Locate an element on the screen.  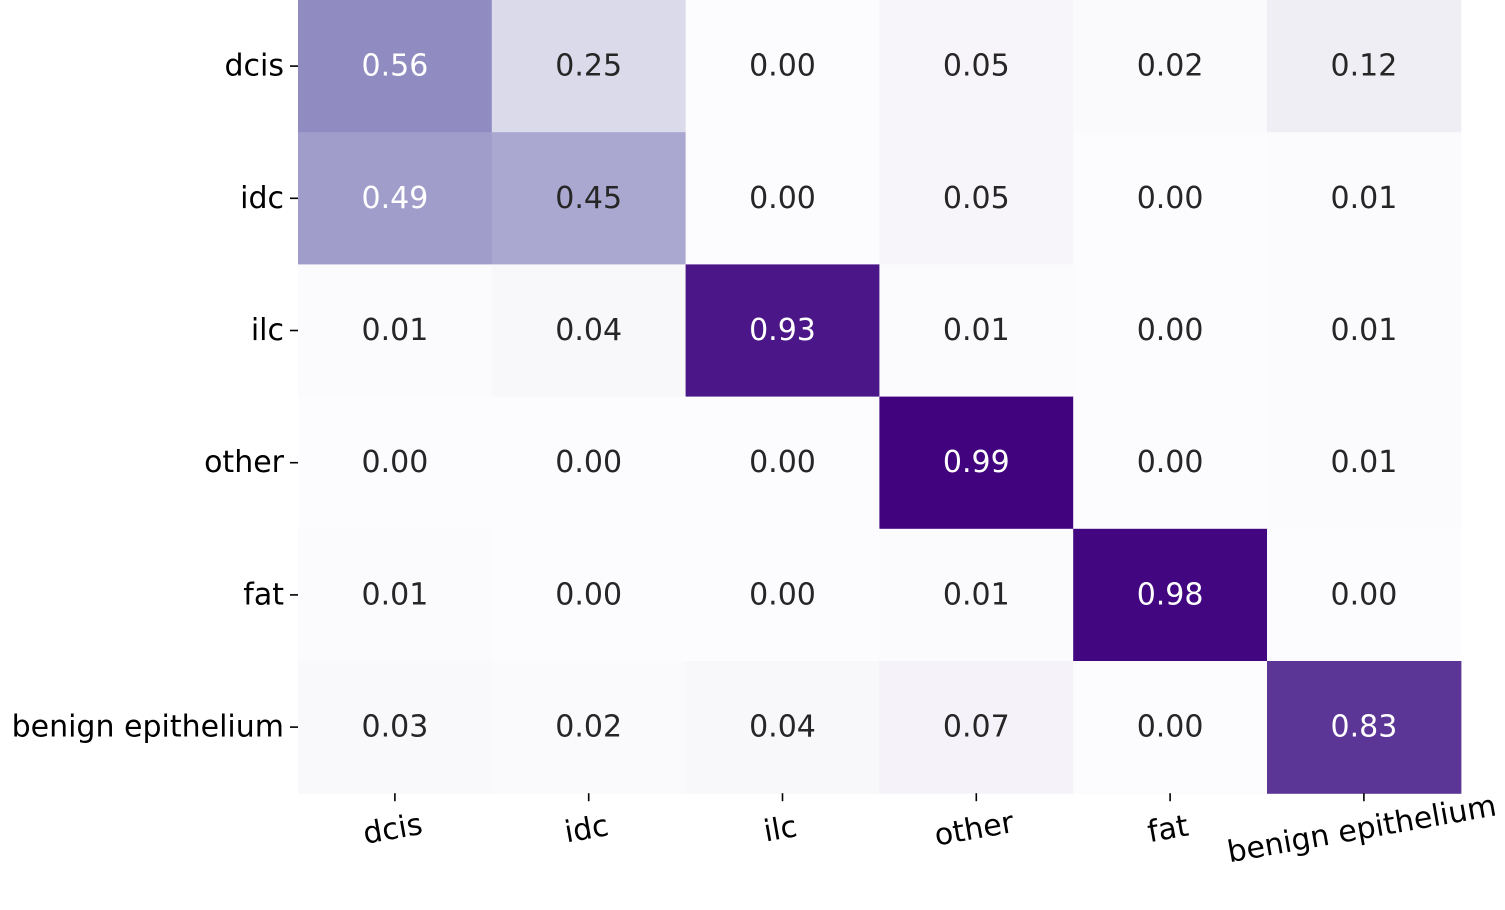
cell-value-label: 0.07 is located at coordinates (976, 727).